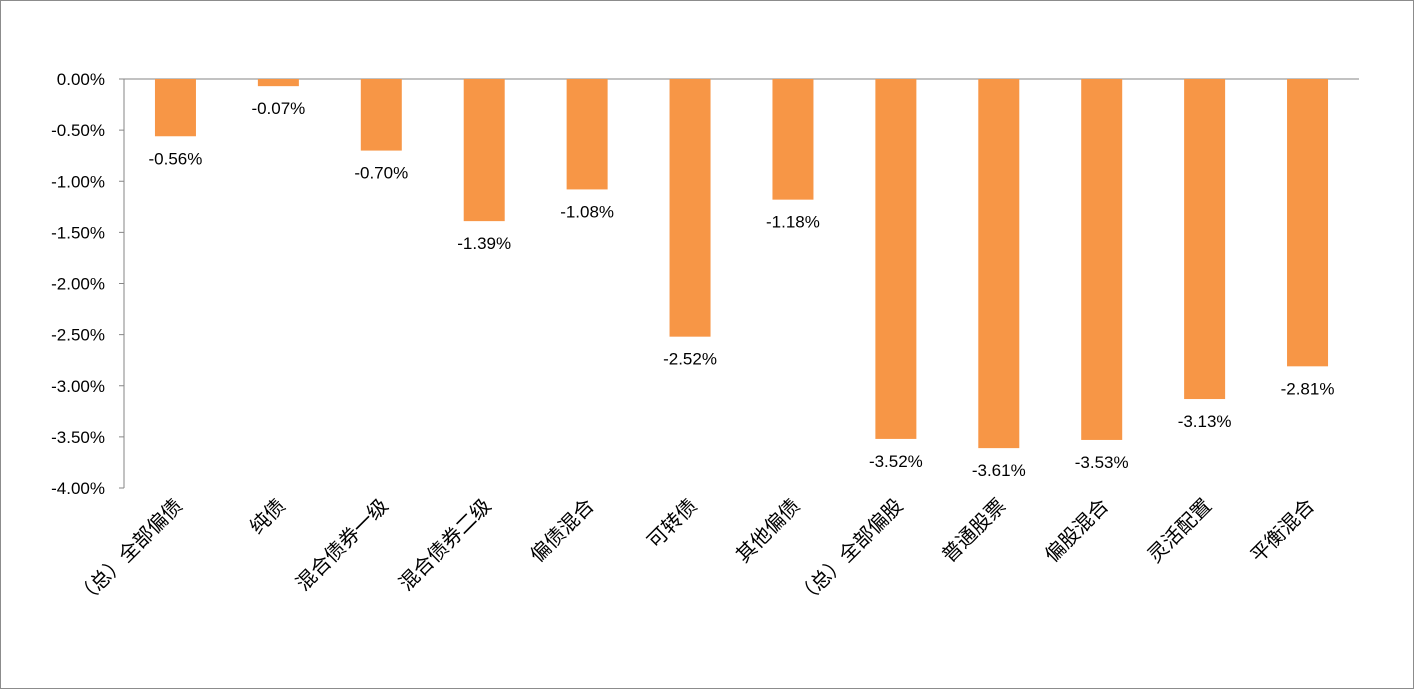  What do you see at coordinates (176, 158) in the screenshot?
I see `data-label: -0.56%` at bounding box center [176, 158].